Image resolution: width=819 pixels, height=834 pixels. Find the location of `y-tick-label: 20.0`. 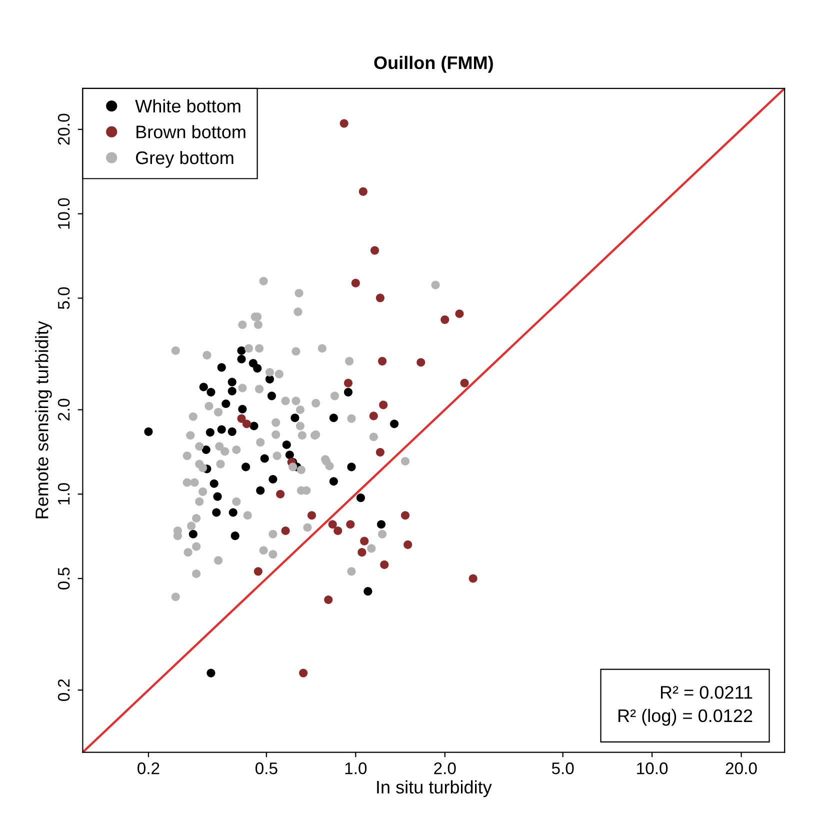

y-tick-label: 20.0 is located at coordinates (64, 129).